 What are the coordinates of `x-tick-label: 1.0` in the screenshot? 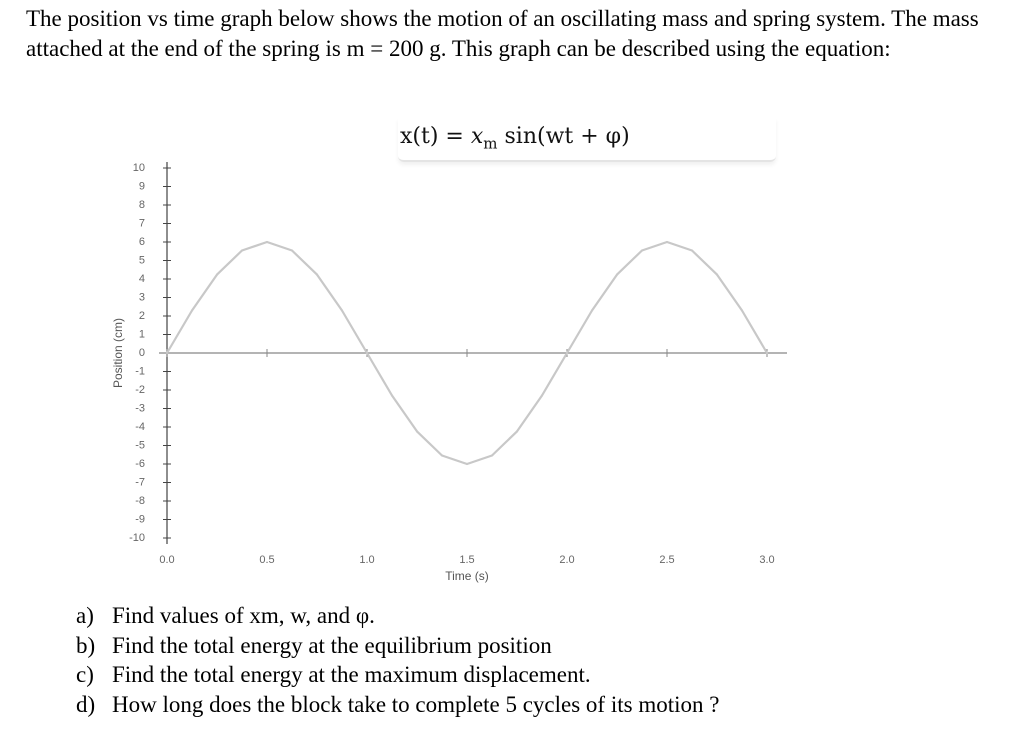 It's located at (366, 560).